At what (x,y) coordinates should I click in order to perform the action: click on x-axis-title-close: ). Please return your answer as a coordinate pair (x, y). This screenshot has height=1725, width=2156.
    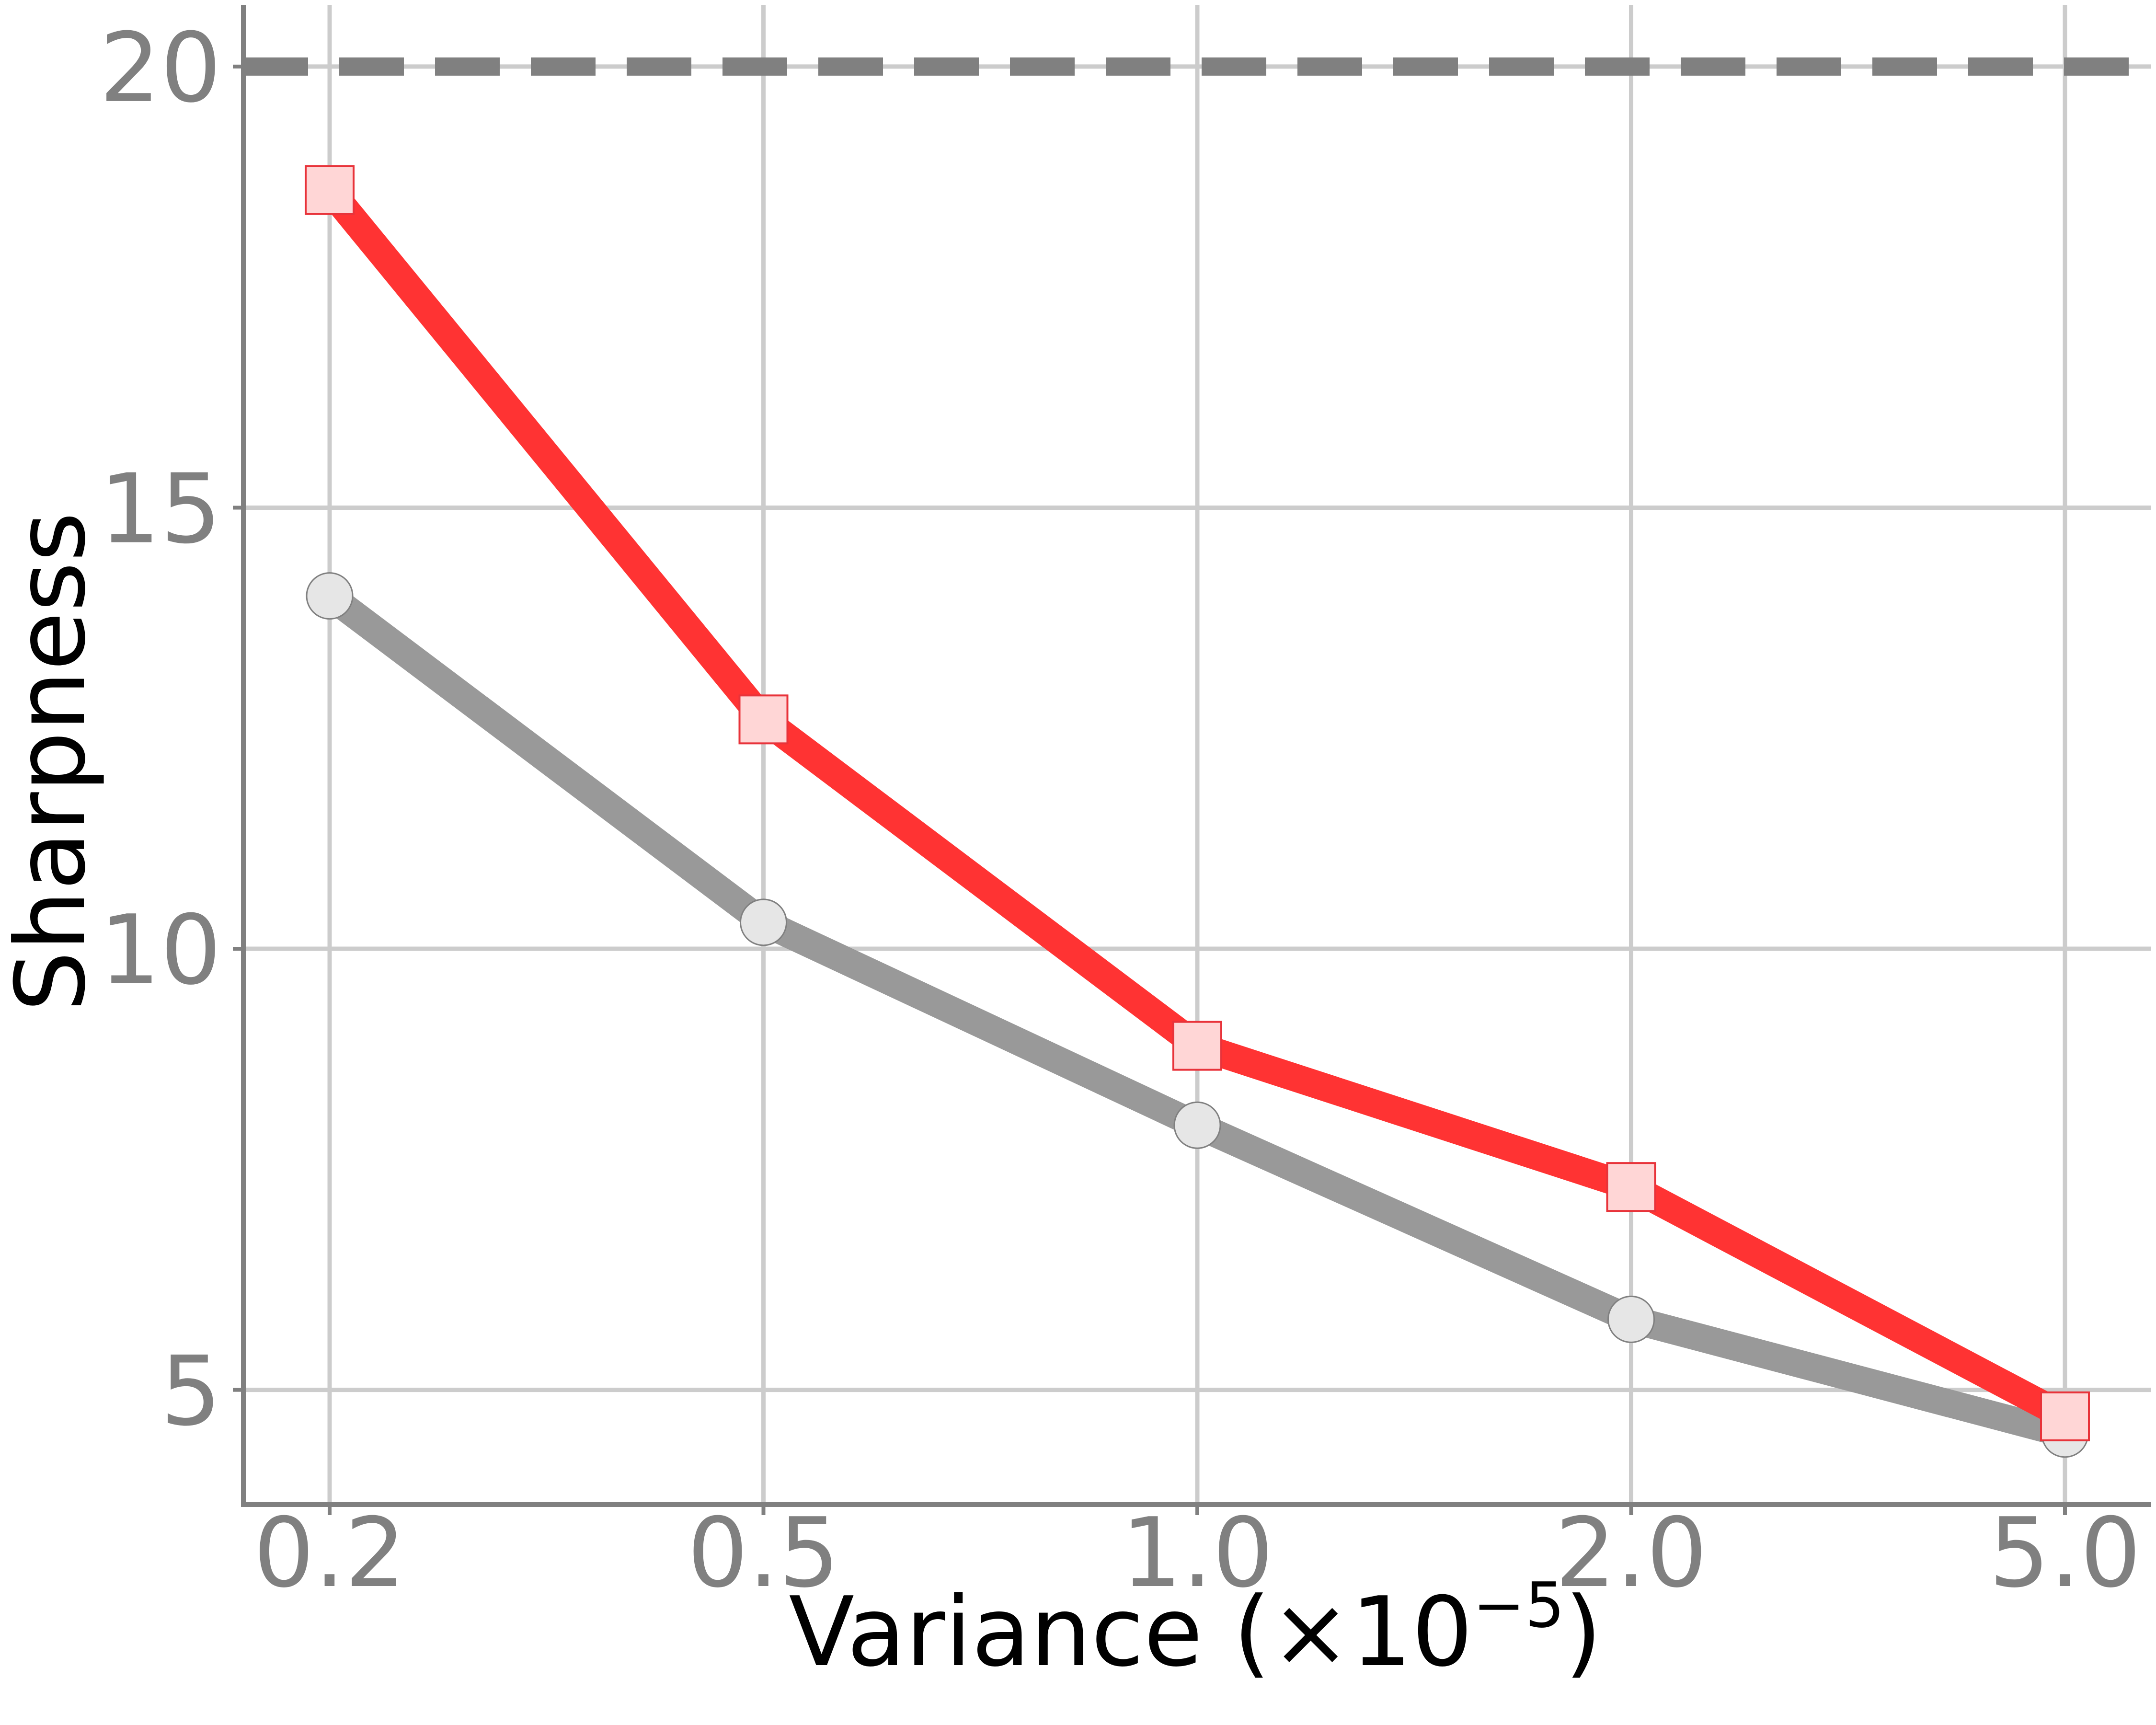
    Looking at the image, I should click on (1583, 1632).